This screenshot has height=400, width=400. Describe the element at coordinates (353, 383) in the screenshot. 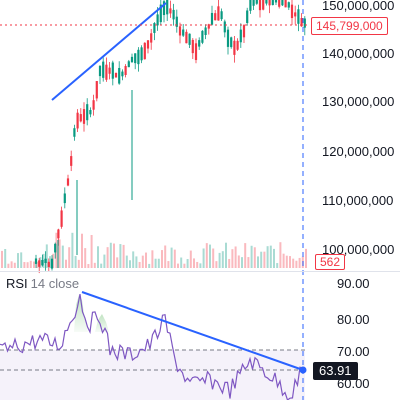

I see `rsi-axis-label-60: 60.00` at that location.